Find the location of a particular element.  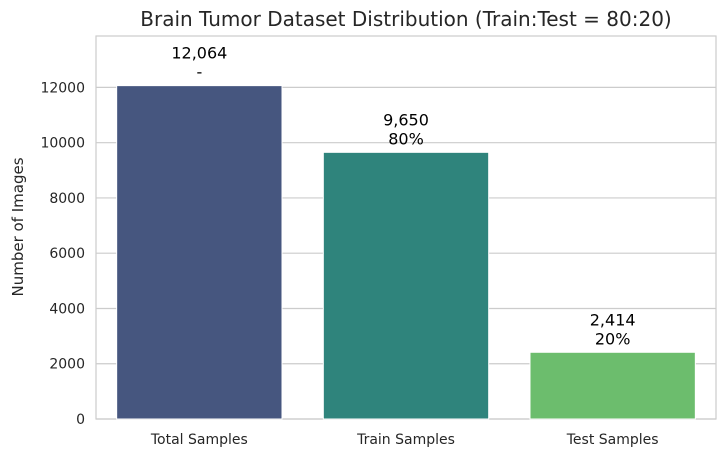

data-label-value: 2,414 is located at coordinates (613, 319).